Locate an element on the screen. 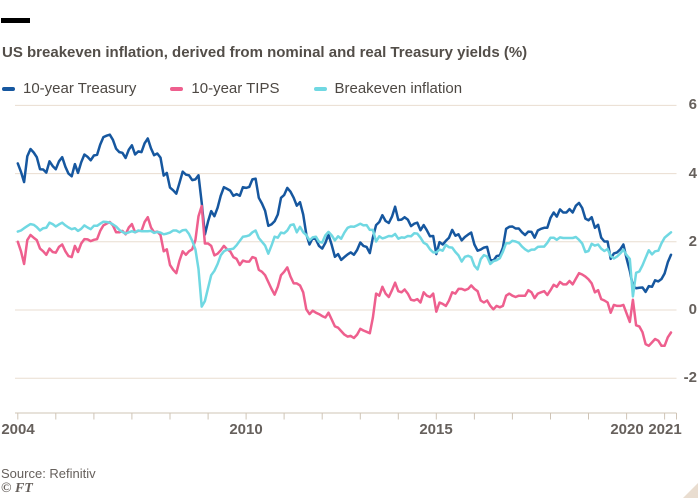 The height and width of the screenshot is (500, 700). legend-item-tips: 10-year TIPS is located at coordinates (225, 88).